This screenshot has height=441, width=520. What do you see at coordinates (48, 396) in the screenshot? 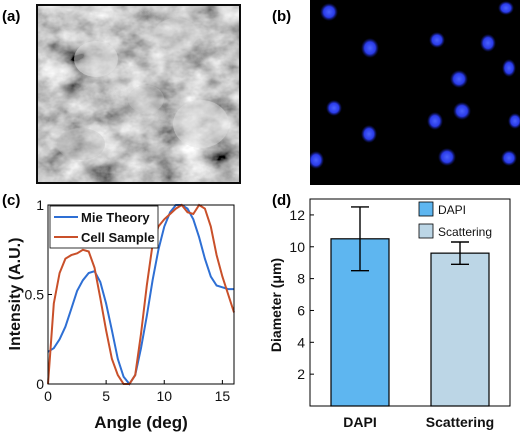
I see `x-tick-label: 0` at bounding box center [48, 396].